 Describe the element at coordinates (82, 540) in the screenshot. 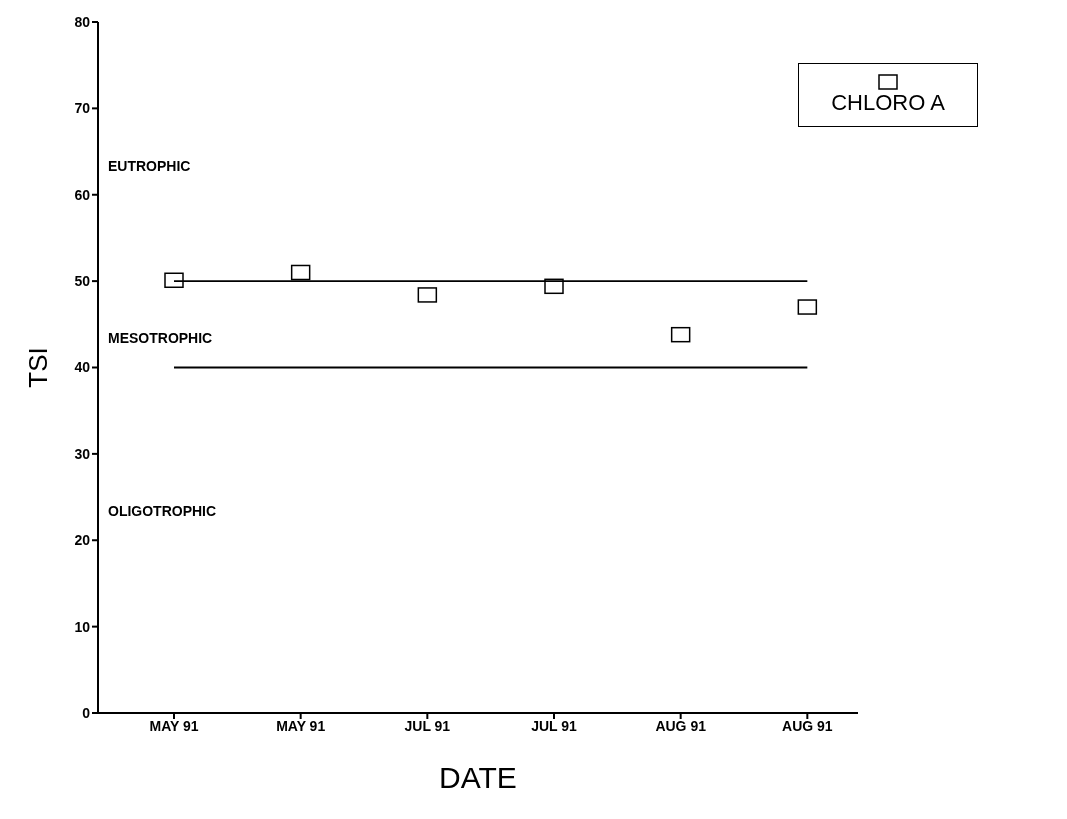

I see `y-tick-label: 20` at that location.